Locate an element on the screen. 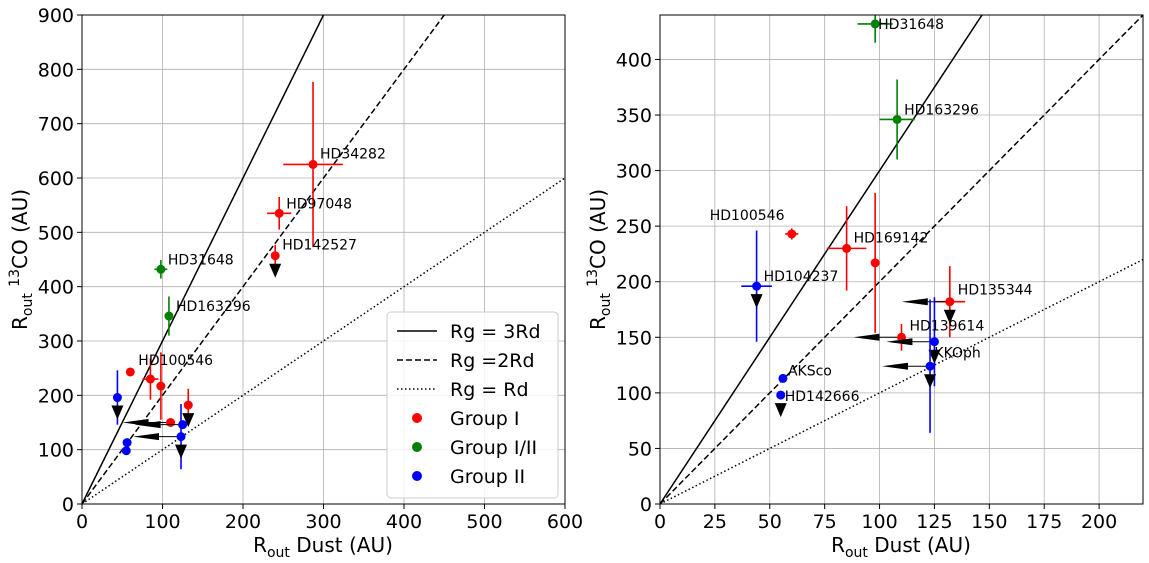  point-label: HD31648 is located at coordinates (911, 25).